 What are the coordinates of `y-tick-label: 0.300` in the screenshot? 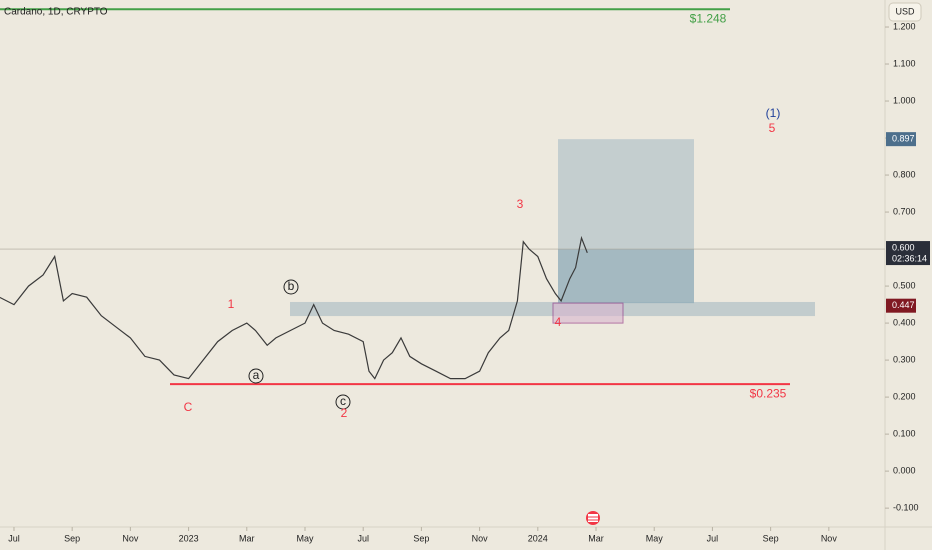 It's located at (904, 359).